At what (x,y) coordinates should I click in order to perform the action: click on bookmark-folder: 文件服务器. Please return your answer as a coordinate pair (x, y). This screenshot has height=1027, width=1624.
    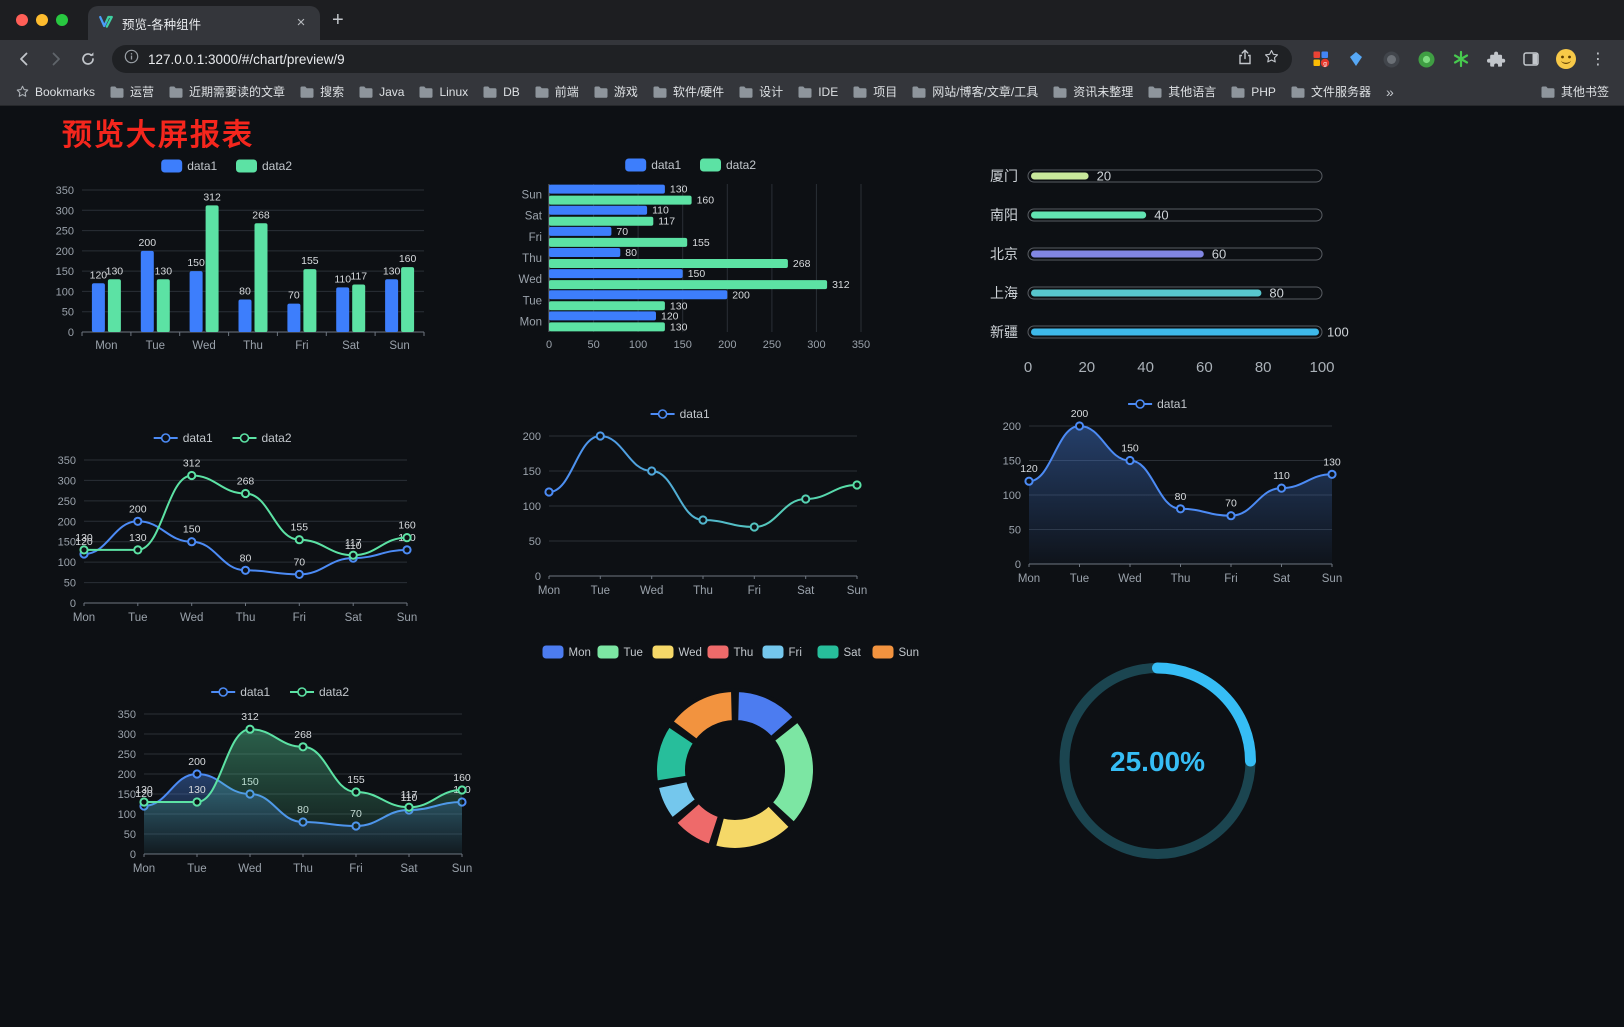
    Looking at the image, I should click on (1330, 91).